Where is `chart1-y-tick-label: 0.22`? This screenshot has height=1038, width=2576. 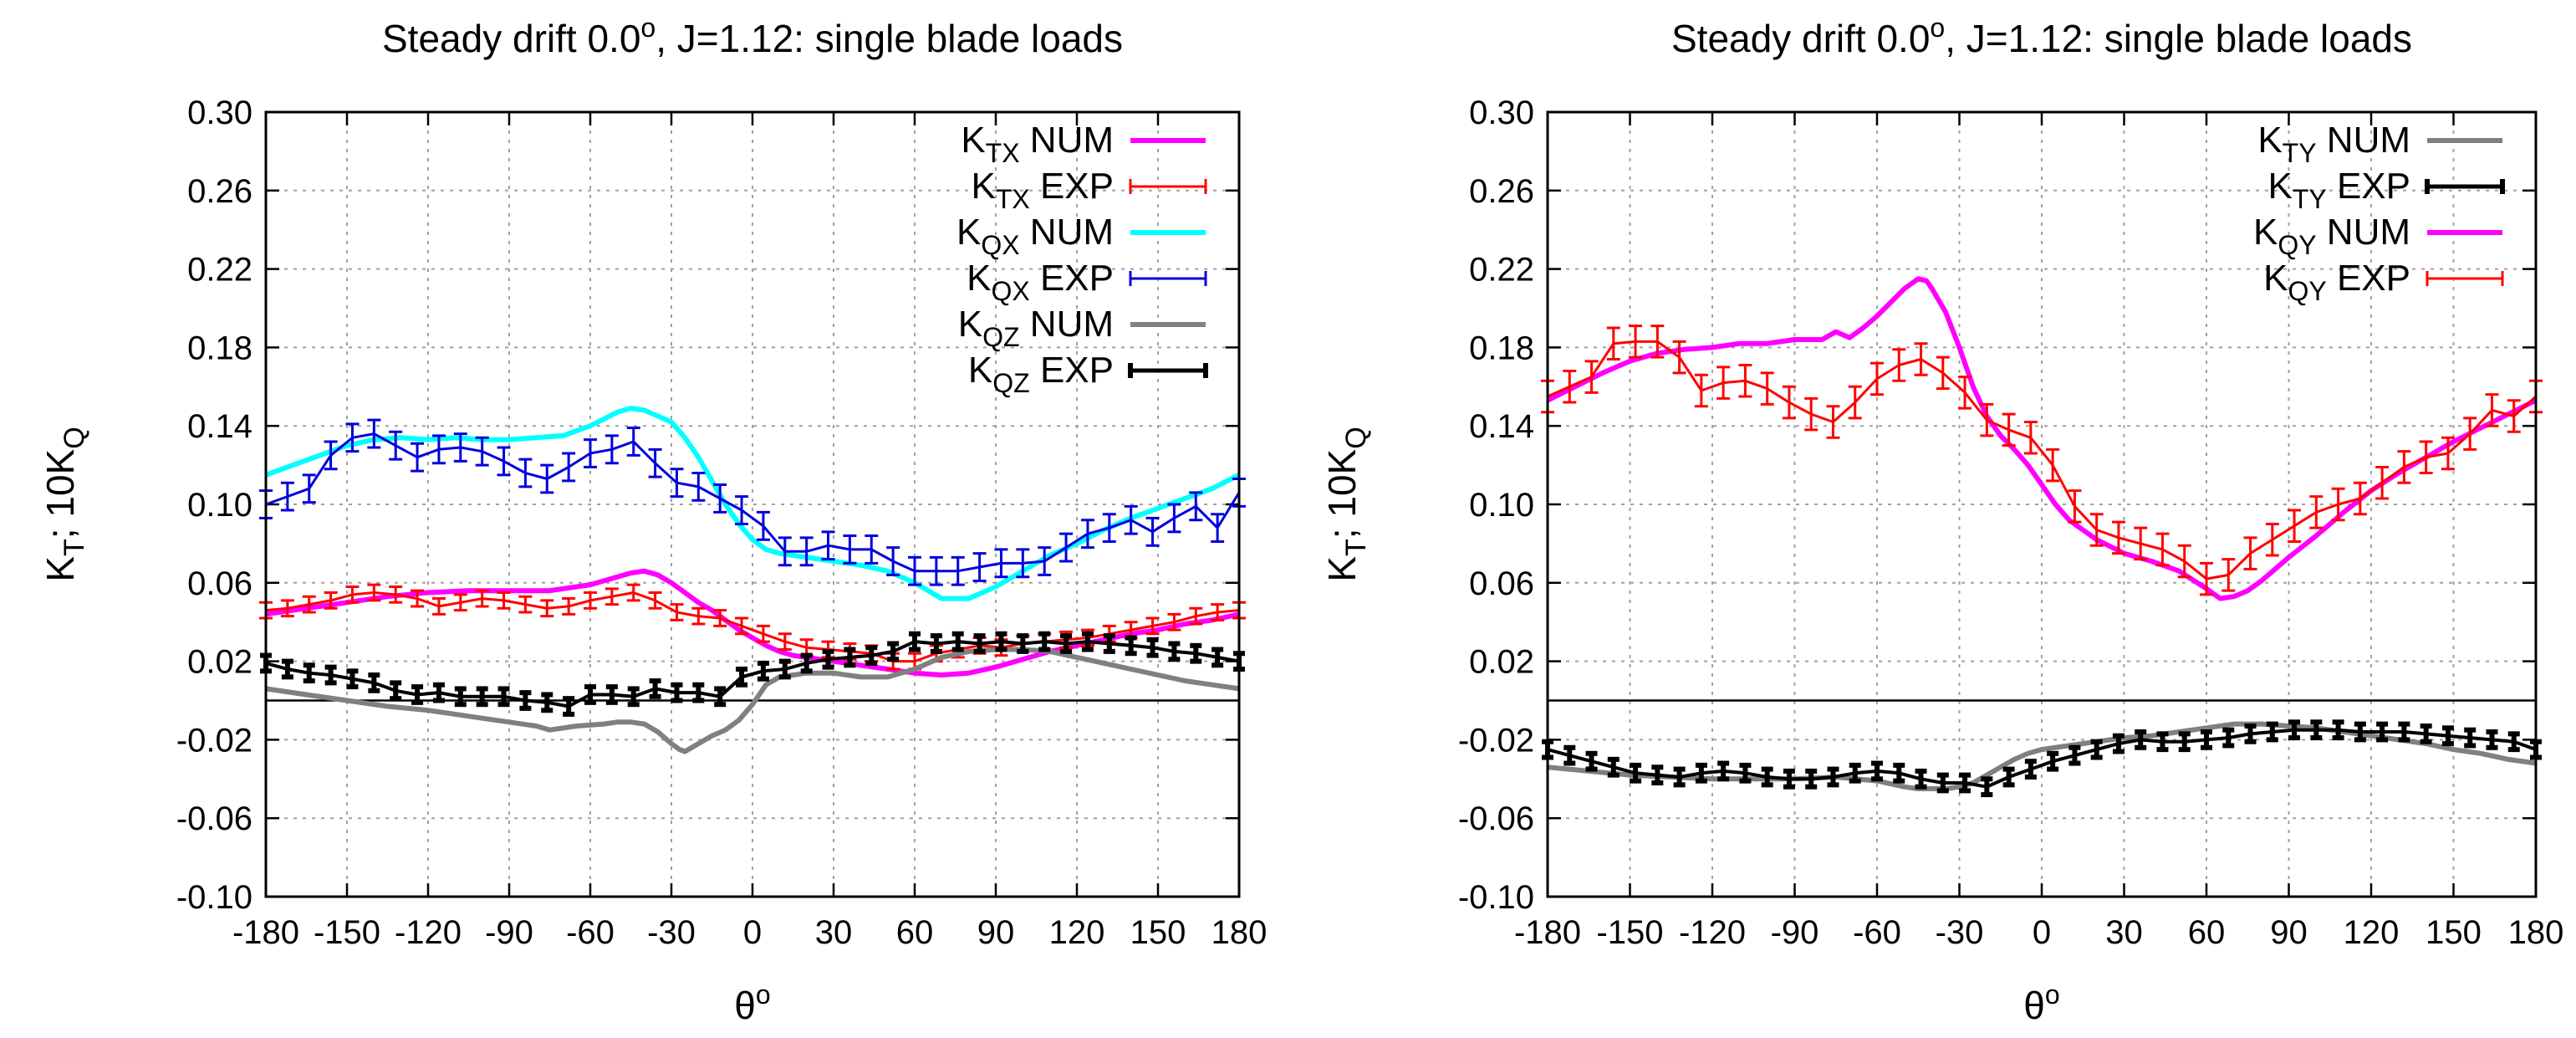
chart1-y-tick-label: 0.22 is located at coordinates (220, 270).